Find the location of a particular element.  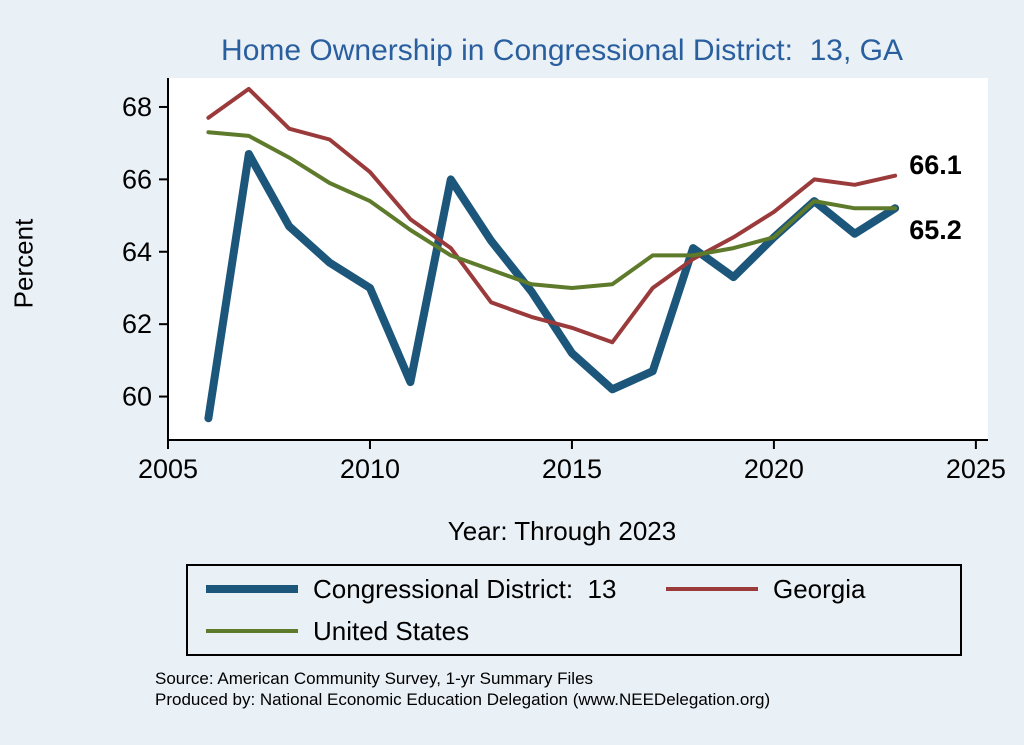

united-states-line-swatch is located at coordinates (252, 631).